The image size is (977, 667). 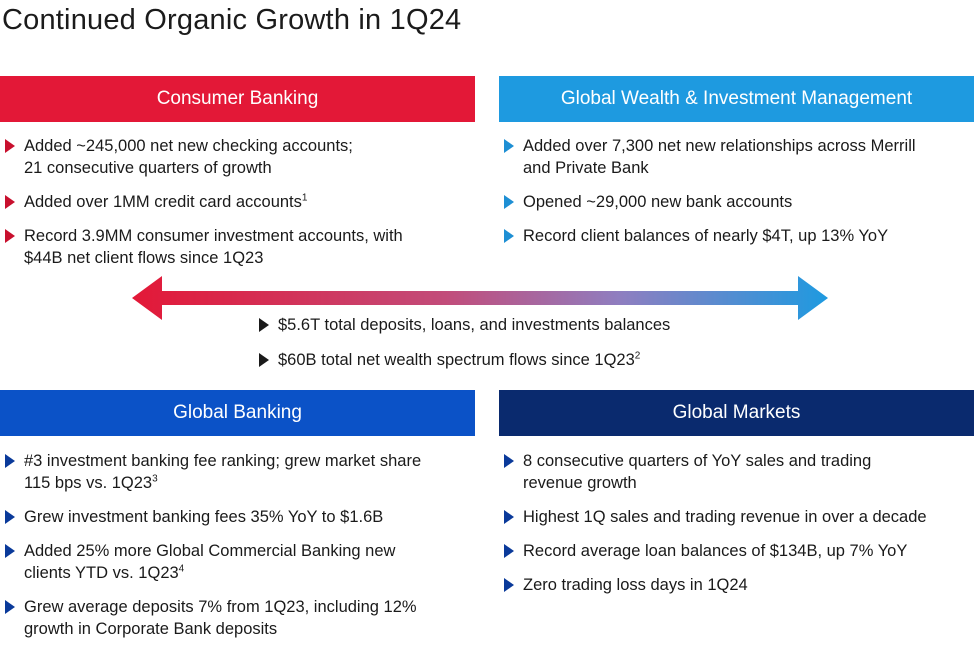 I want to click on bullet-text-line: 21 consecutive quarters of growth, so click(x=148, y=168).